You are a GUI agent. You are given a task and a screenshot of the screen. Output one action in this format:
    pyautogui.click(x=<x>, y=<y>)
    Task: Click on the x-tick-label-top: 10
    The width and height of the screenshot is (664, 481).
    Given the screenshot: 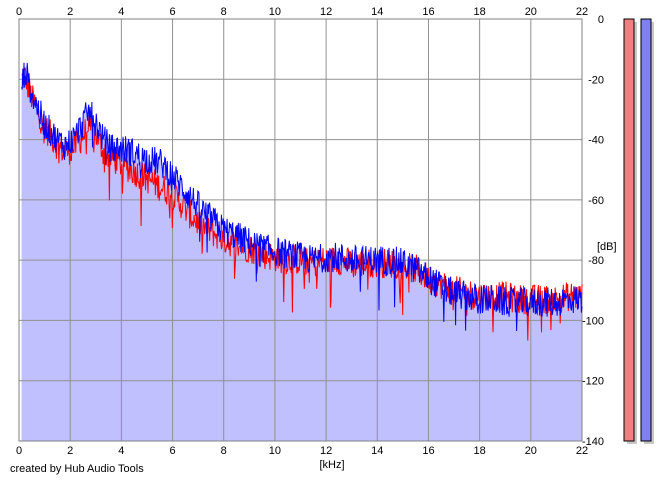 What is the action you would take?
    pyautogui.click(x=275, y=12)
    